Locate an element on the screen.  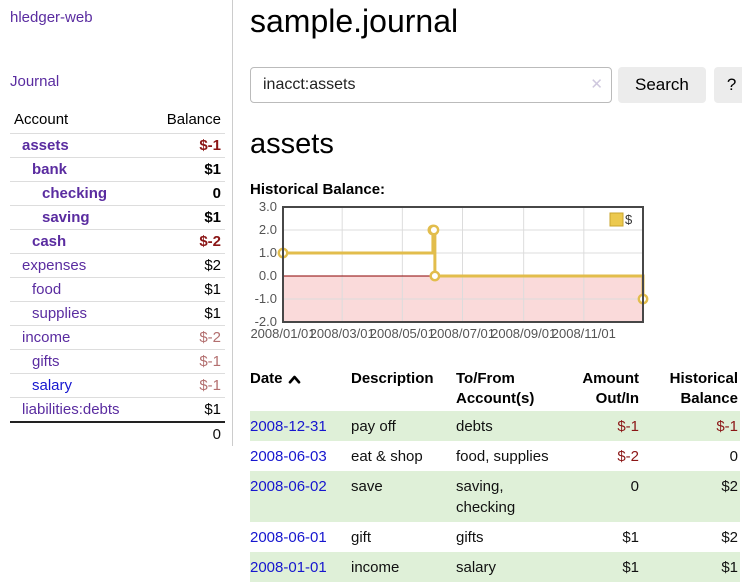
register-row: 2008-12-31 pay off debts $-1 $-1 is located at coordinates (495, 426).